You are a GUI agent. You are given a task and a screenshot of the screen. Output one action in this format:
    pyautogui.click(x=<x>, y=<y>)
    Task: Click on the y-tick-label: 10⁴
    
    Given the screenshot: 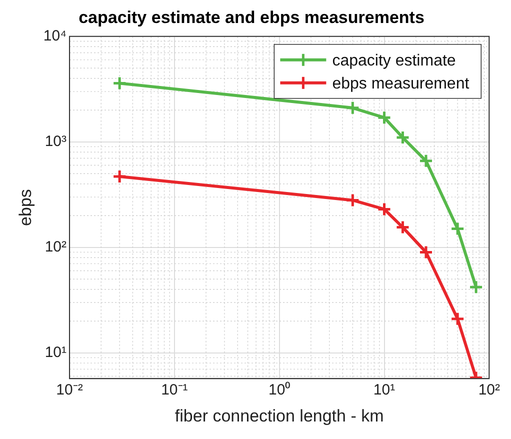 What is the action you would take?
    pyautogui.click(x=55, y=36)
    